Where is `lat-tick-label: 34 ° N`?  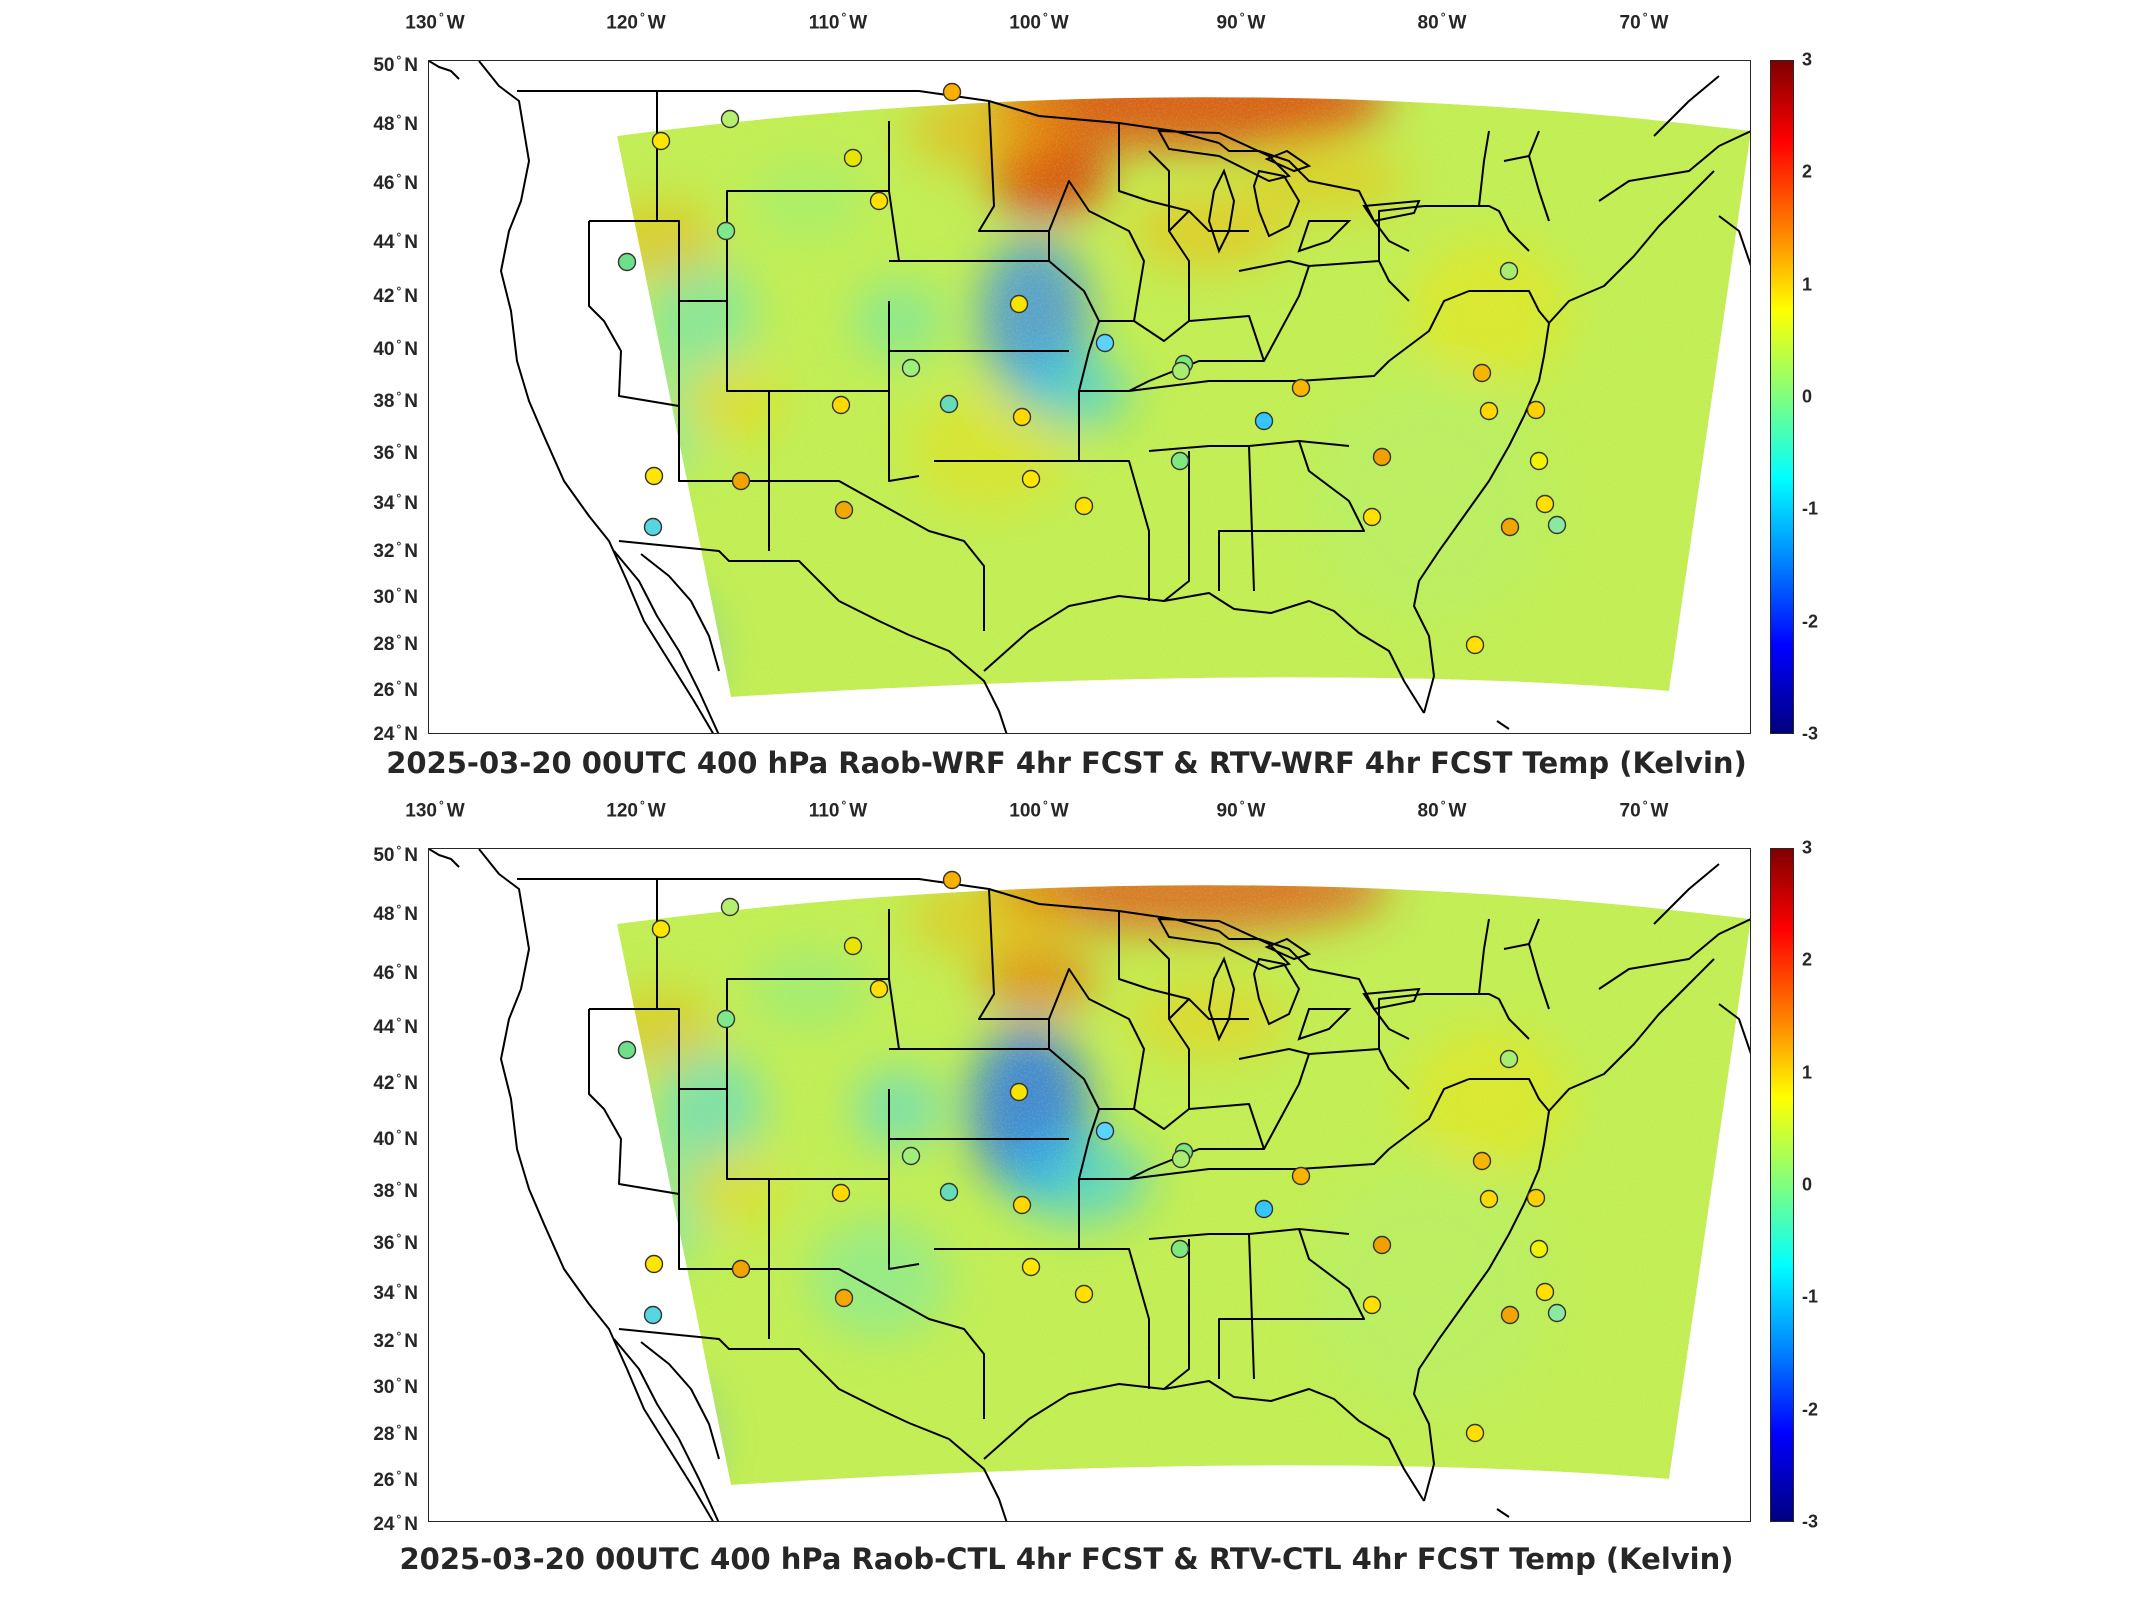
lat-tick-label: 34 ° N is located at coordinates (395, 502).